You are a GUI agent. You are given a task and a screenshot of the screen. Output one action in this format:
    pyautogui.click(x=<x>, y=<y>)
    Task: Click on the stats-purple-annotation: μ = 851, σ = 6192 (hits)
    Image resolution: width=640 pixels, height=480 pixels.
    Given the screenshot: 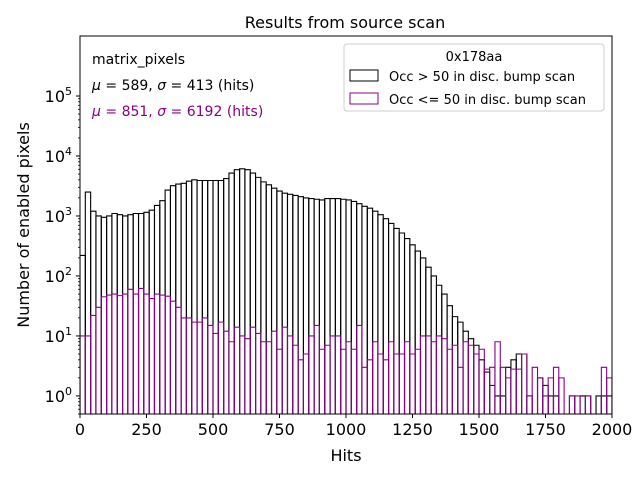 What is the action you would take?
    pyautogui.click(x=177, y=112)
    